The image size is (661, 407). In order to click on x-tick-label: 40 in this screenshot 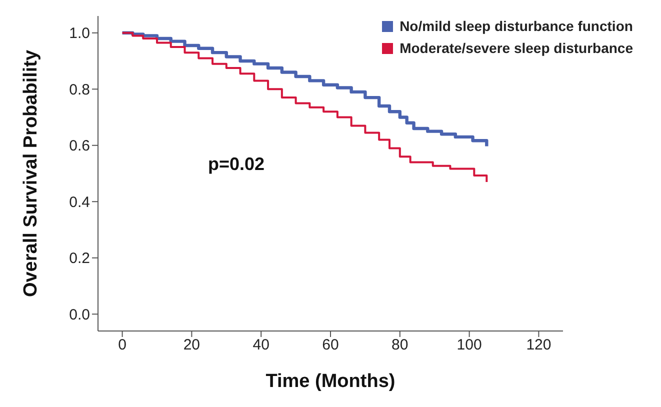, I will do `click(261, 345)`.